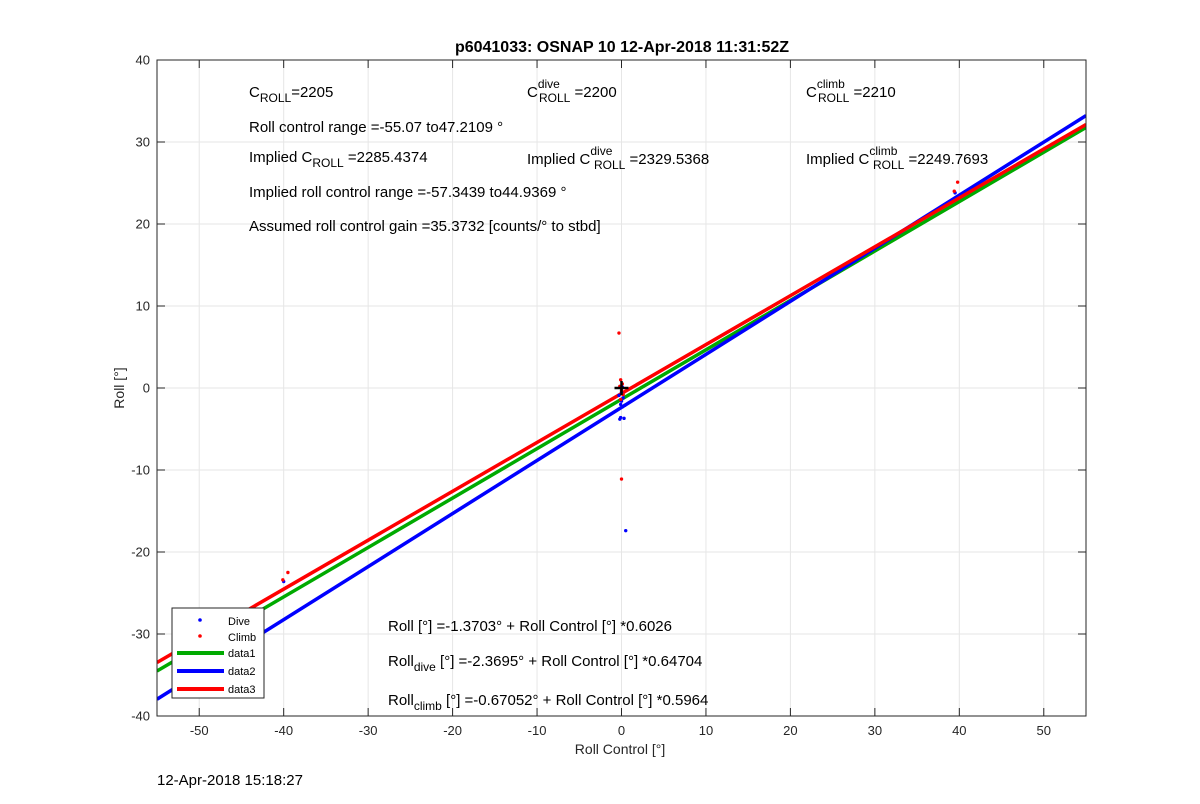  What do you see at coordinates (218, 653) in the screenshot?
I see `legend: Dive Climb data1 data2 data3` at bounding box center [218, 653].